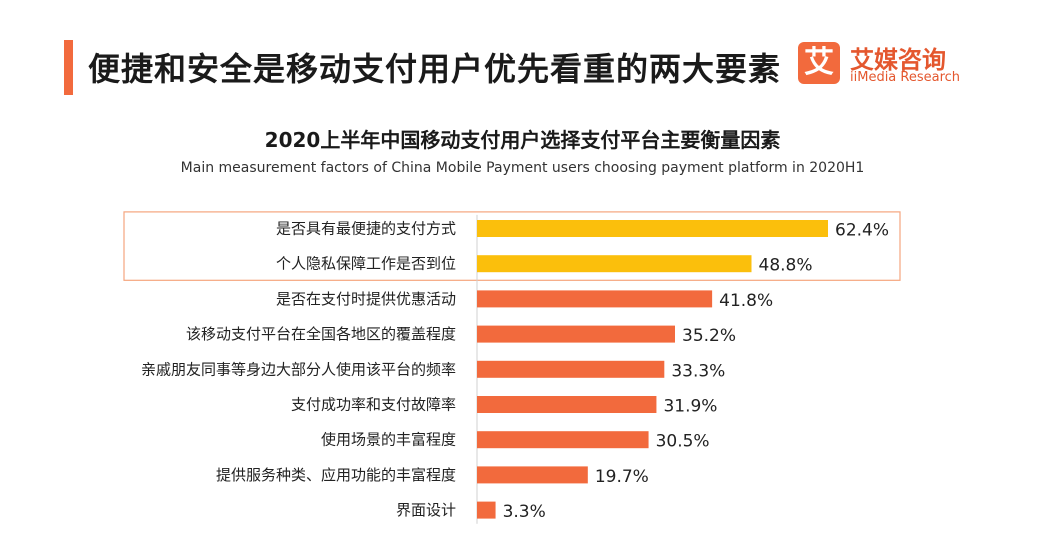  Describe the element at coordinates (698, 371) in the screenshot. I see `value-label: 33.3%` at that location.